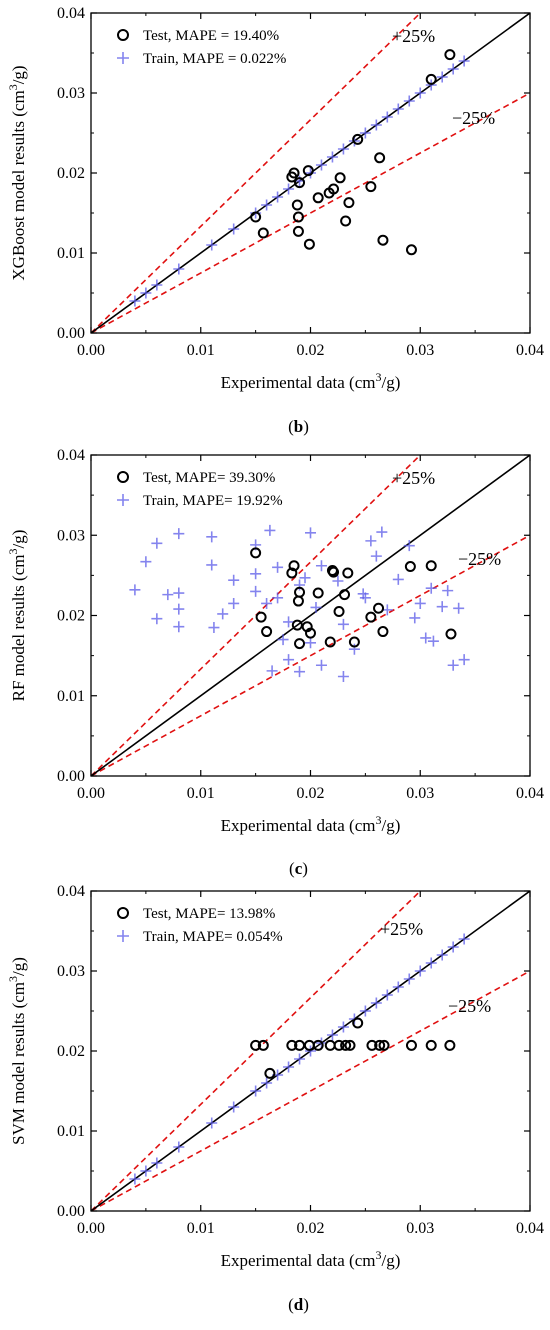 This screenshot has width=550, height=1330. Describe the element at coordinates (310, 1090) in the screenshot. I see `minus-25-line` at that location.